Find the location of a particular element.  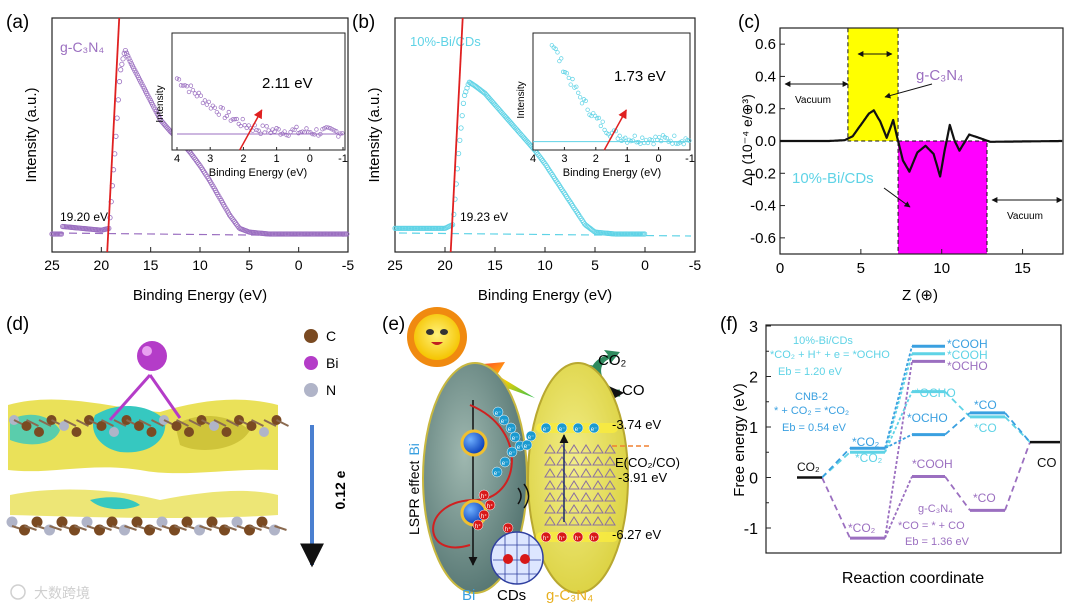

legend-atom-n is located at coordinates (311, 390).